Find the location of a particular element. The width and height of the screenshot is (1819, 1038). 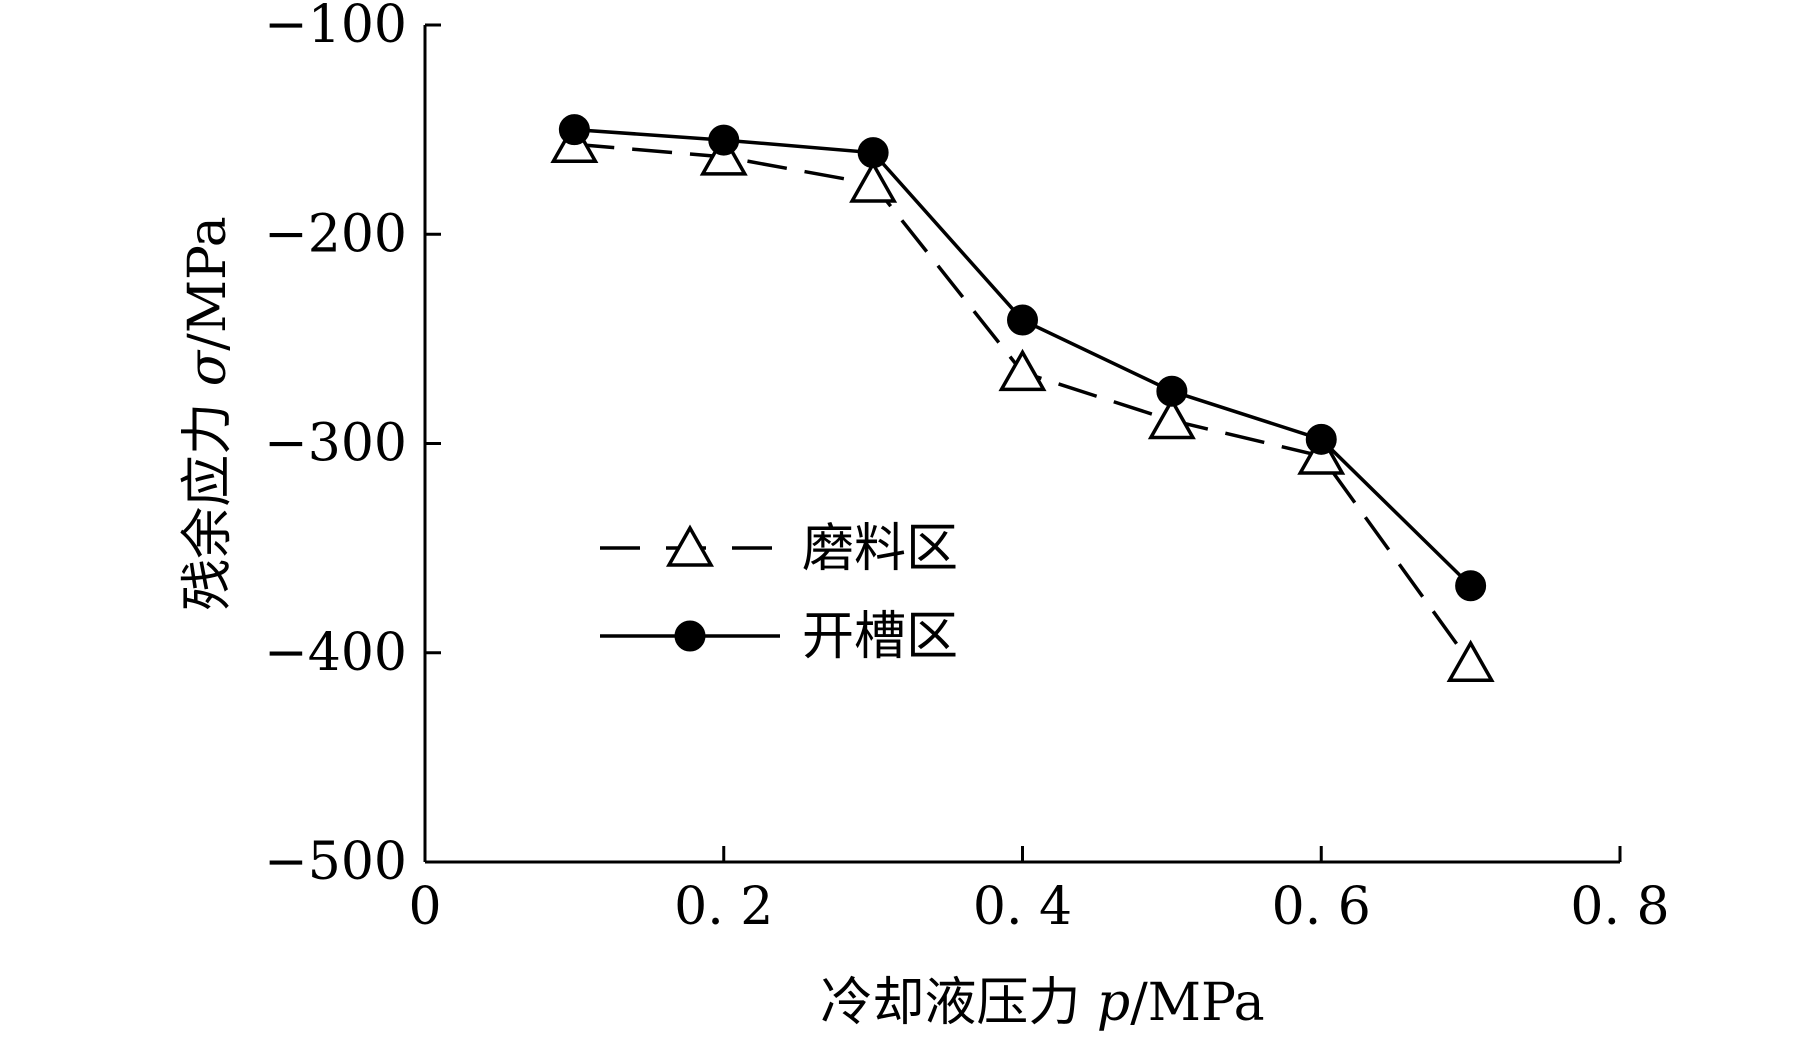

y-axis-title: 残余应力 σ/MPa is located at coordinates (208, 413).